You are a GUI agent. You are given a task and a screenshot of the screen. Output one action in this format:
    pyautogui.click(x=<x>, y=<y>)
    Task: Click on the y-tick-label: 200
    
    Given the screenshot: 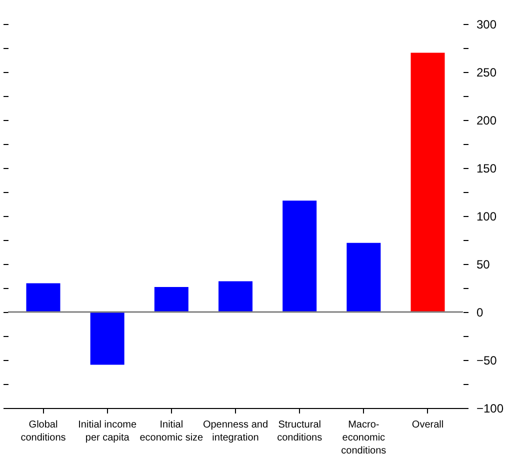 What is the action you would take?
    pyautogui.click(x=486, y=121)
    